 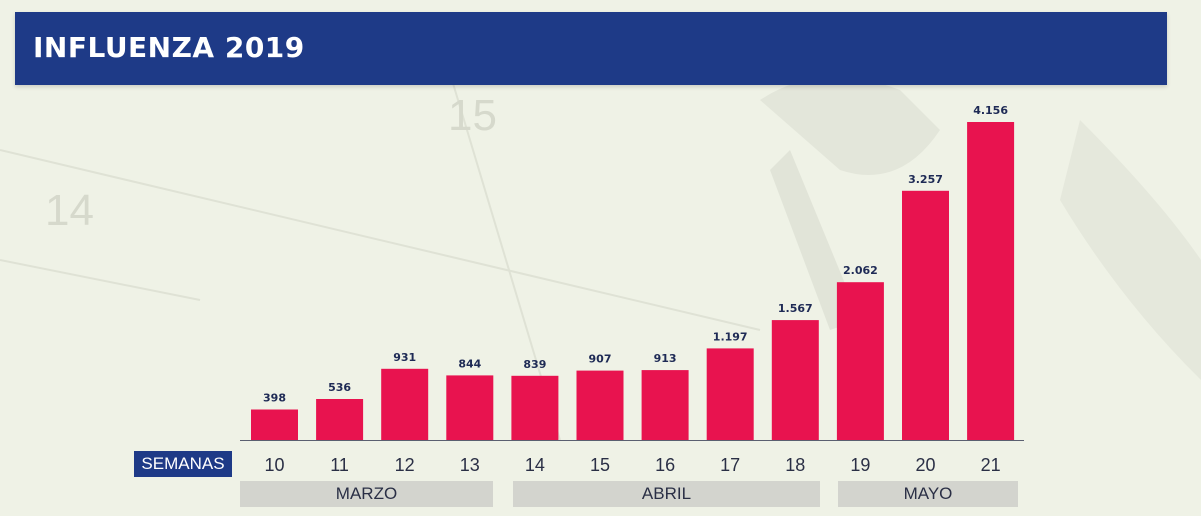 I want to click on x-tick-label-19: 19, so click(x=860, y=465).